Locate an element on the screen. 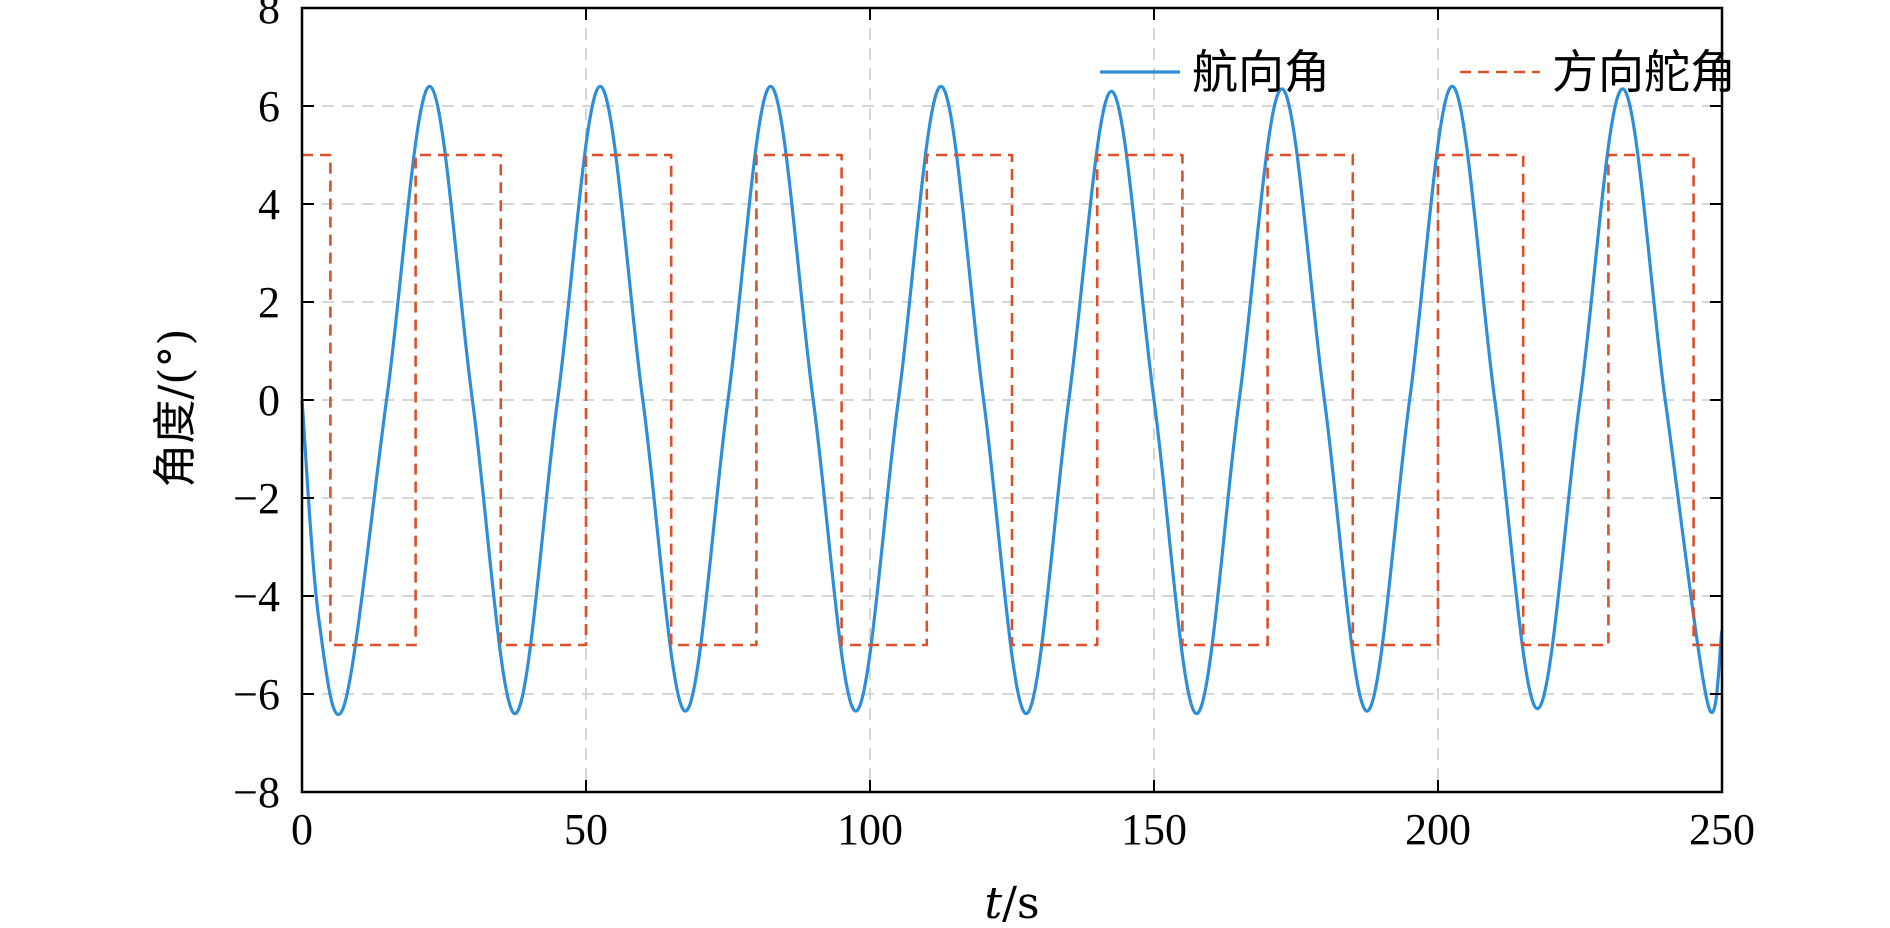 This screenshot has height=928, width=1890. x-tick-label: 50 is located at coordinates (586, 829).